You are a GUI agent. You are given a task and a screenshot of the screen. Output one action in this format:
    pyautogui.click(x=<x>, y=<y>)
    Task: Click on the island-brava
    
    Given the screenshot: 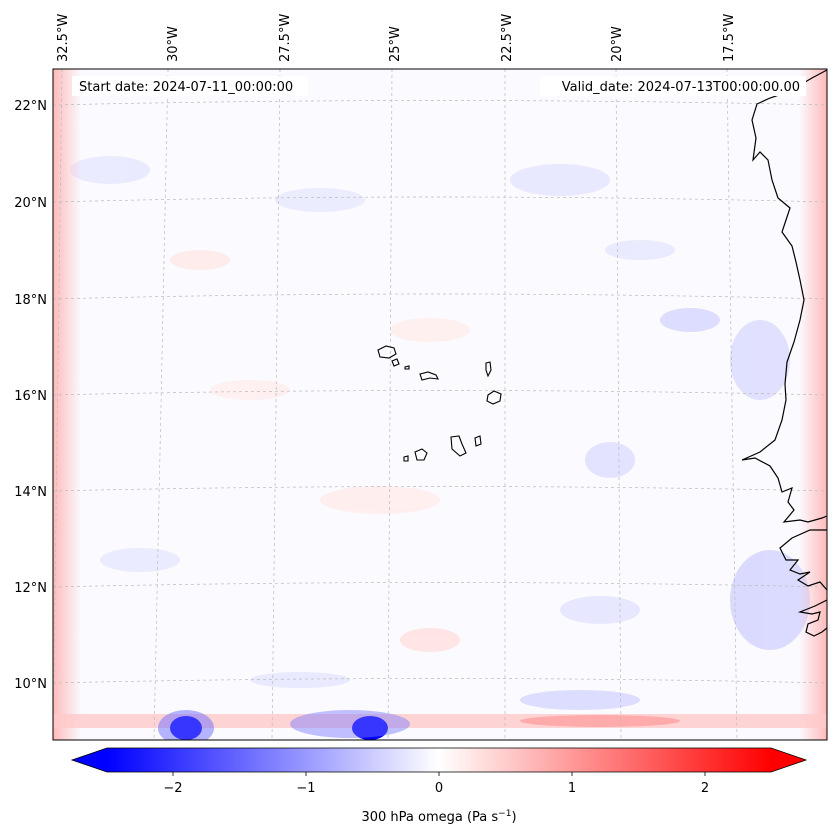 What is the action you would take?
    pyautogui.click(x=406, y=458)
    